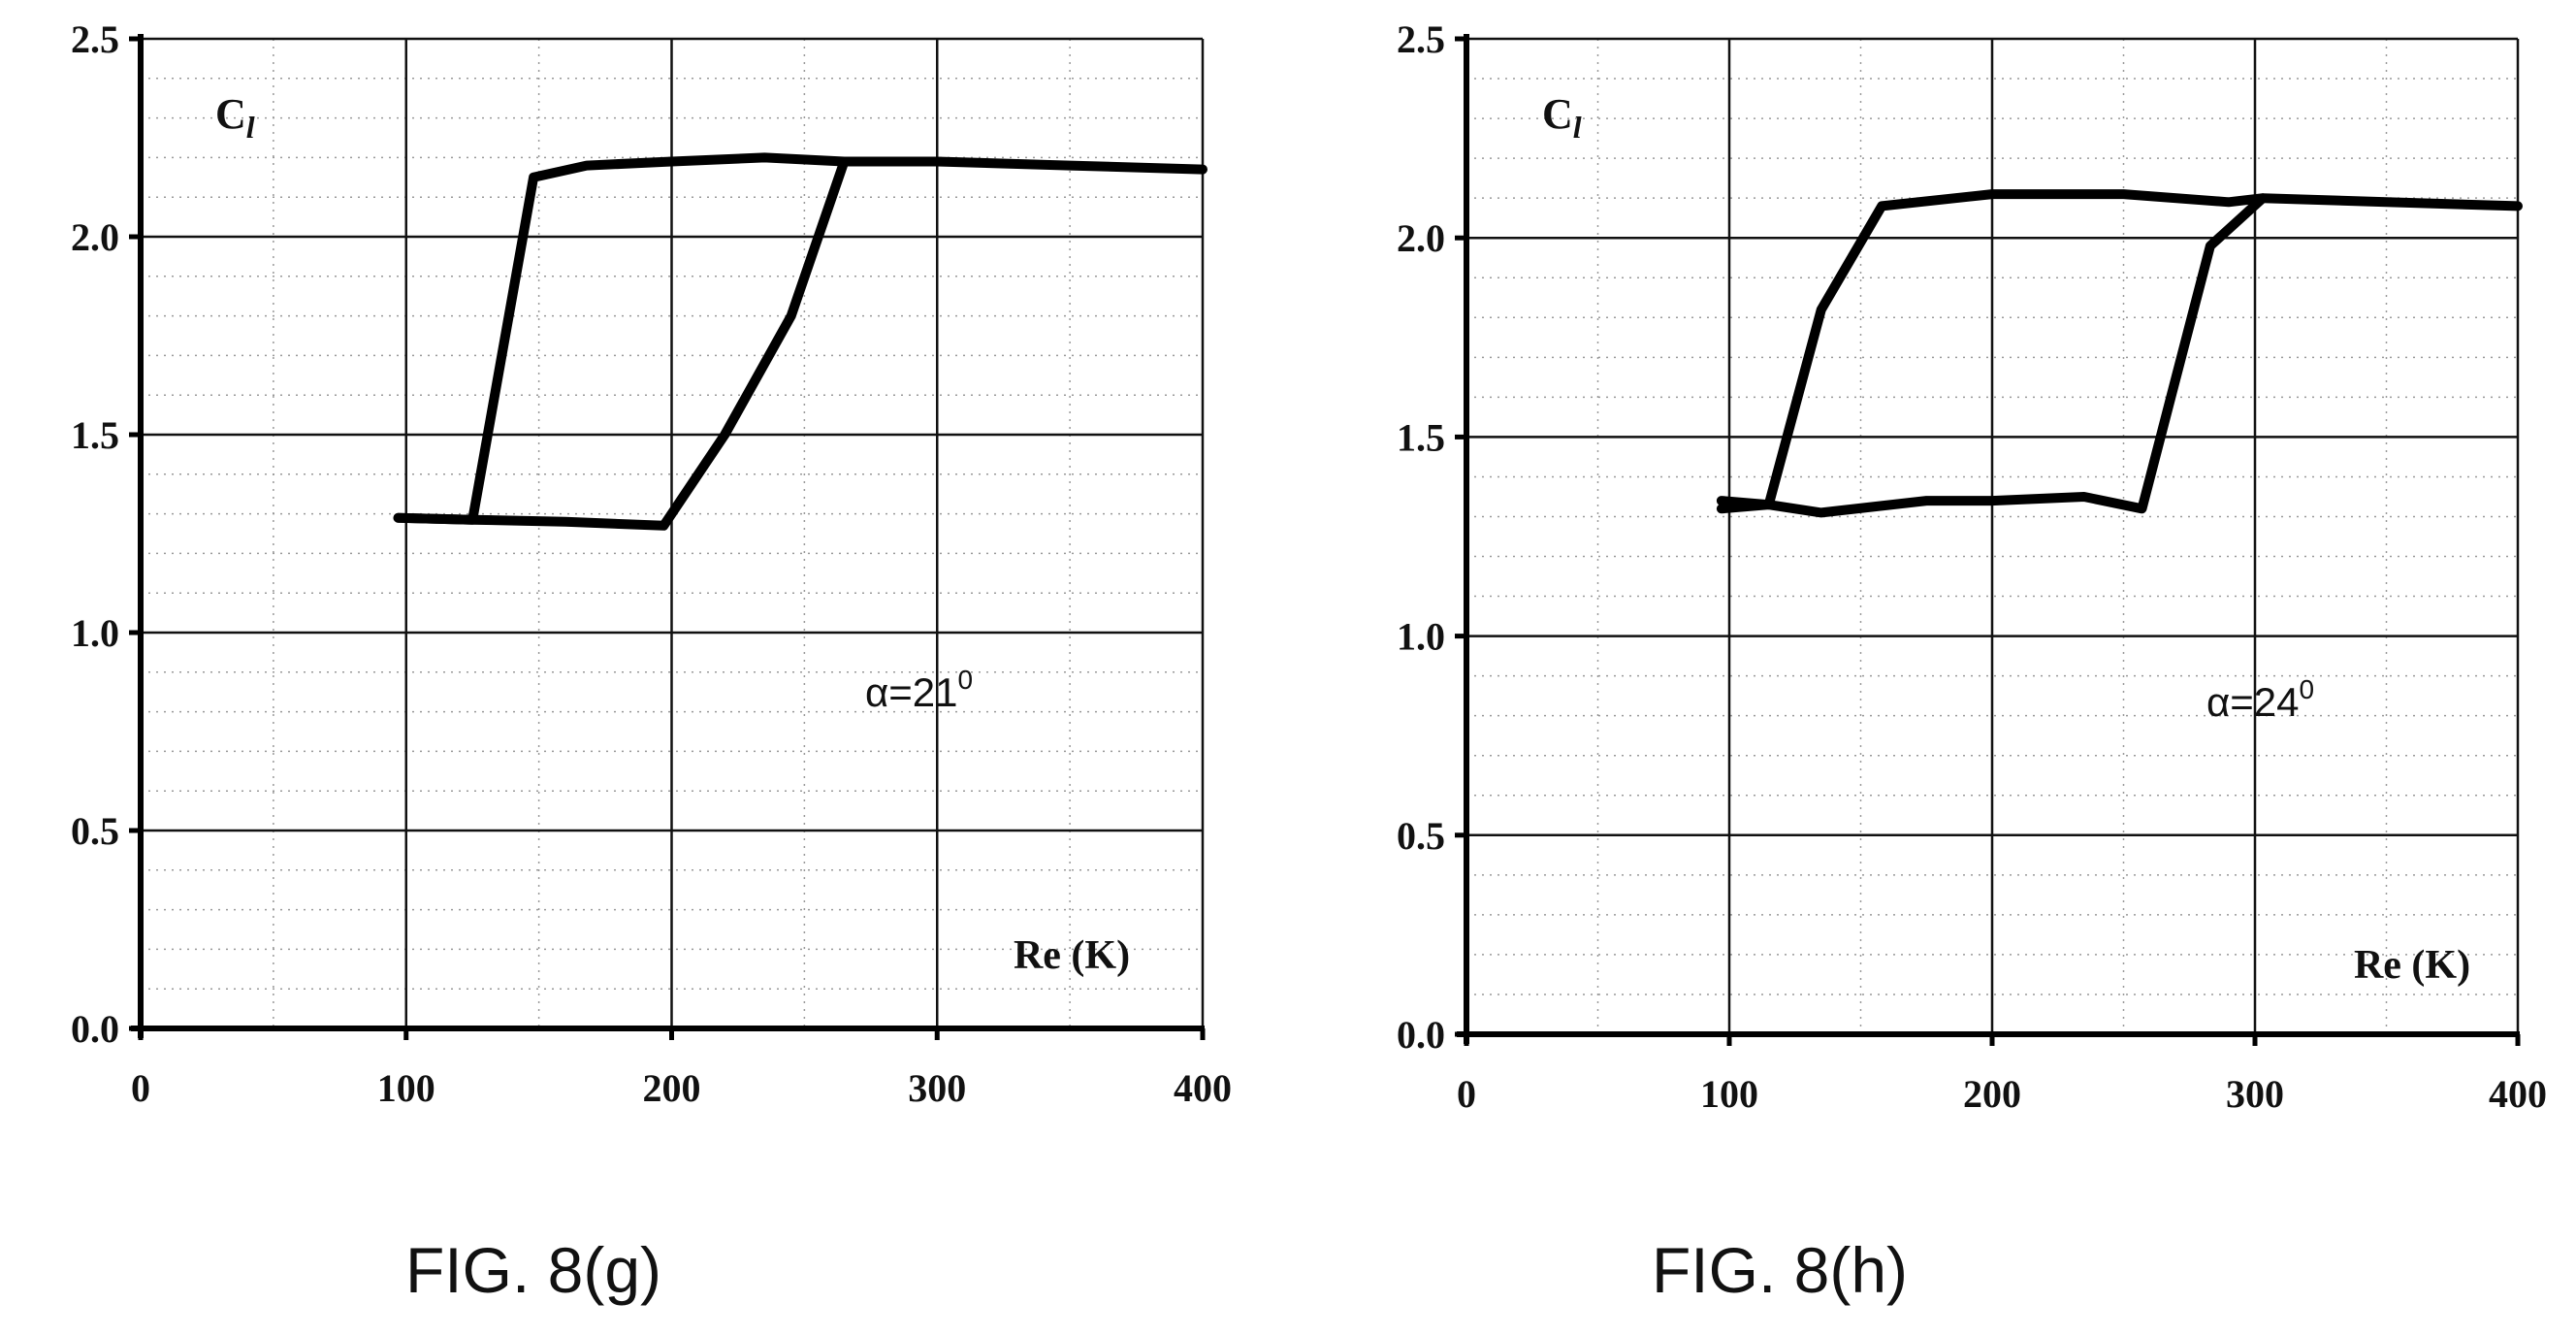  I want to click on angle-annotation: α=210, so click(919, 690).